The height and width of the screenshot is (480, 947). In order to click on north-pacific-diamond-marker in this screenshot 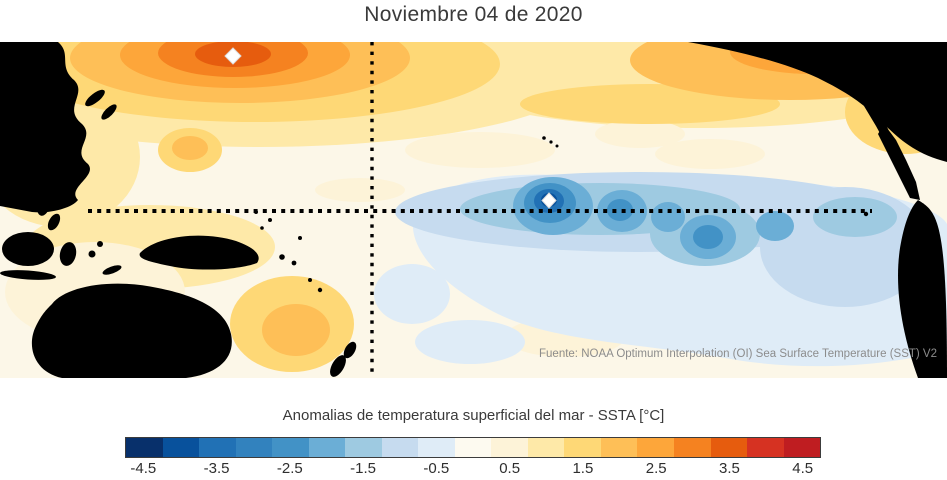, I will do `click(233, 56)`.